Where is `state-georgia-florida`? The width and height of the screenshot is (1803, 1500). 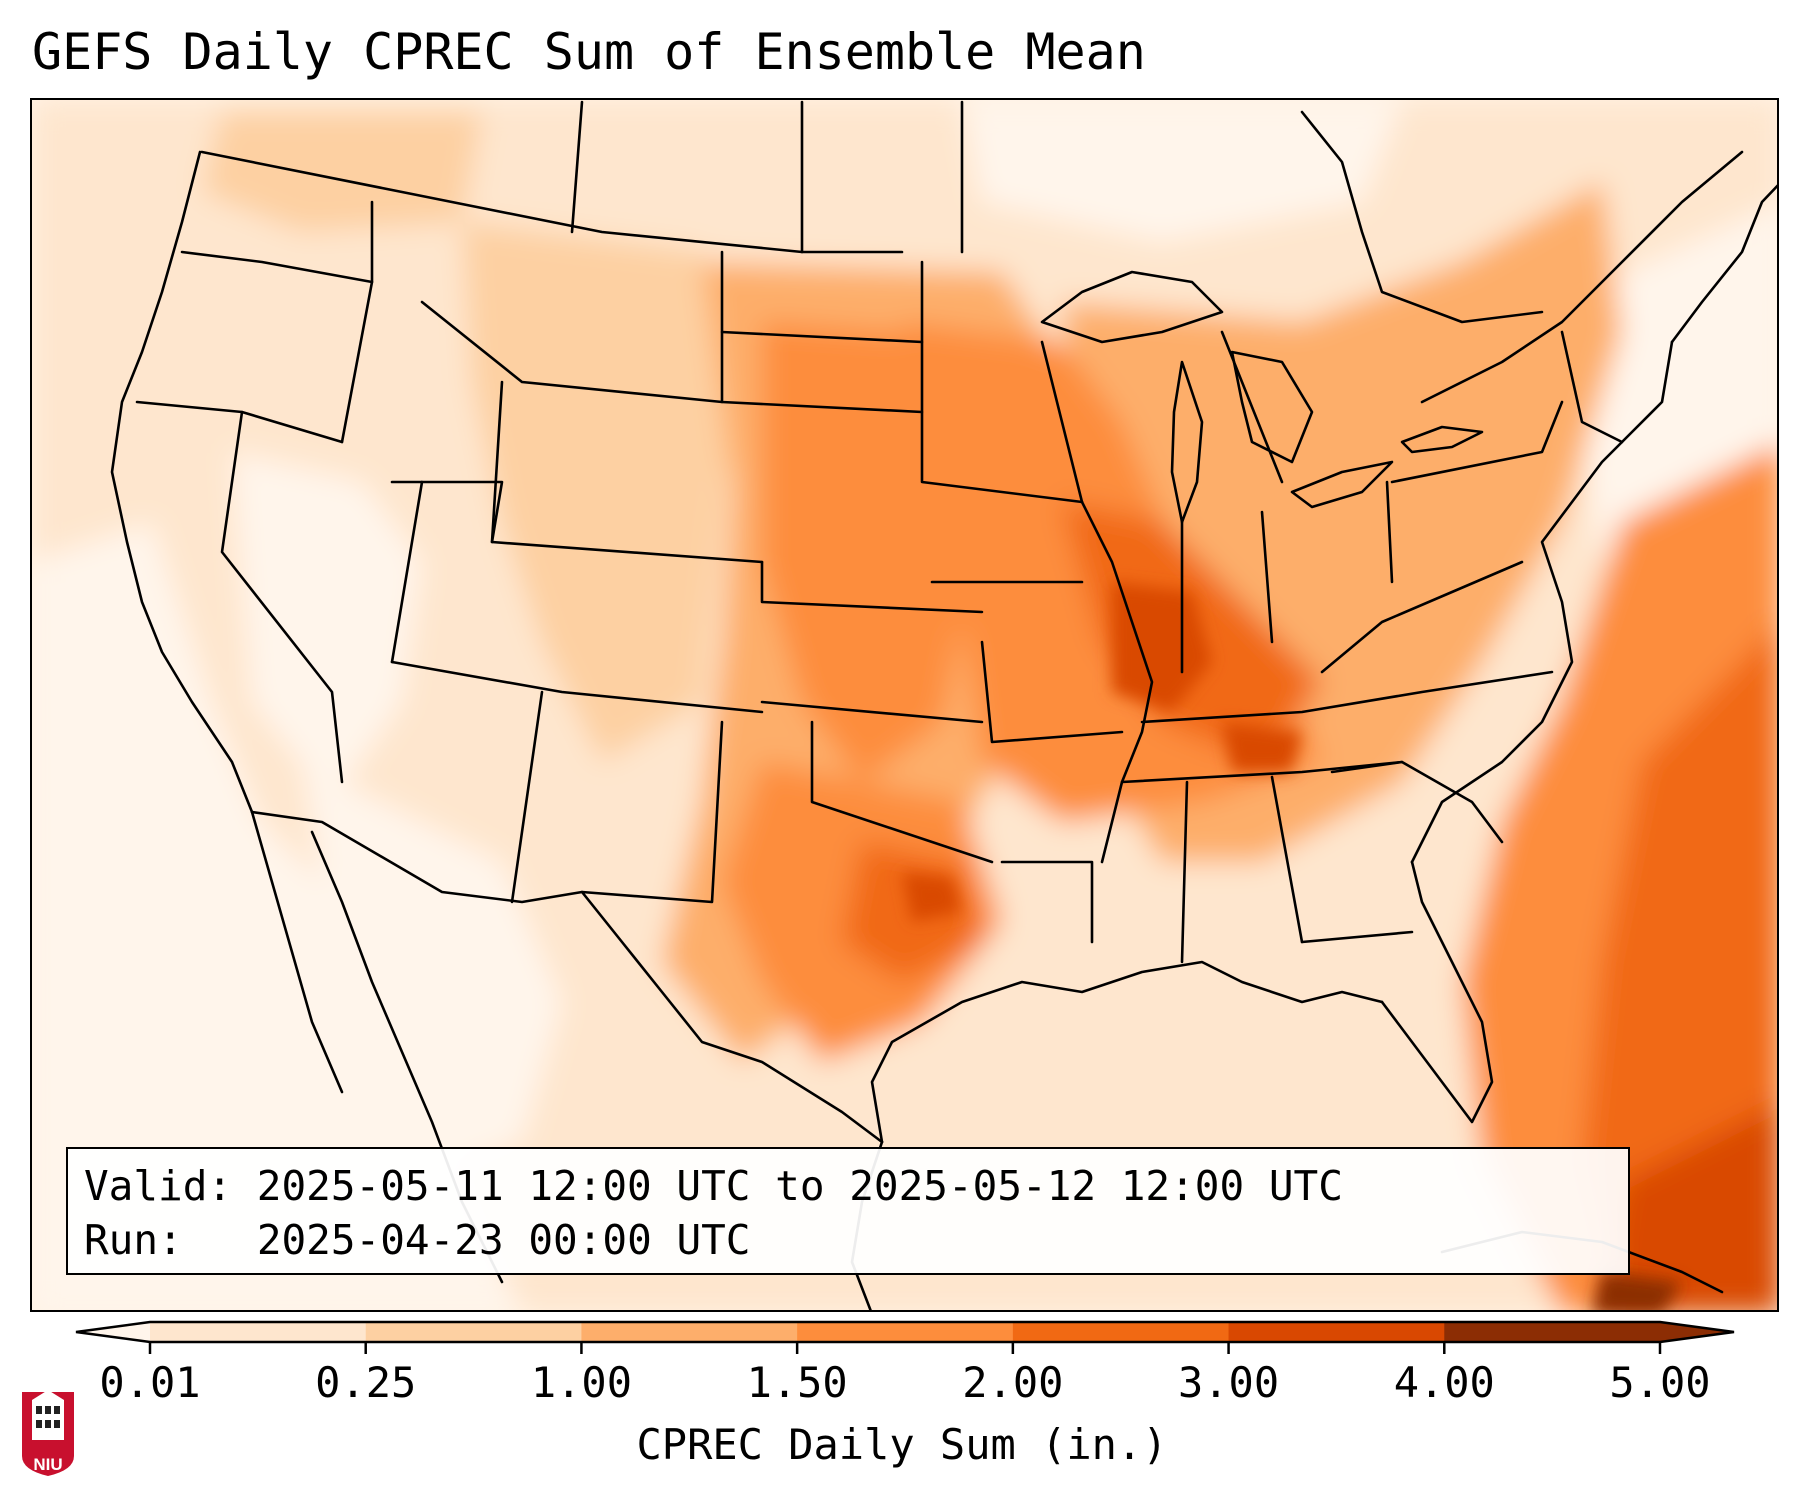
state-georgia-florida is located at coordinates (1357, 937).